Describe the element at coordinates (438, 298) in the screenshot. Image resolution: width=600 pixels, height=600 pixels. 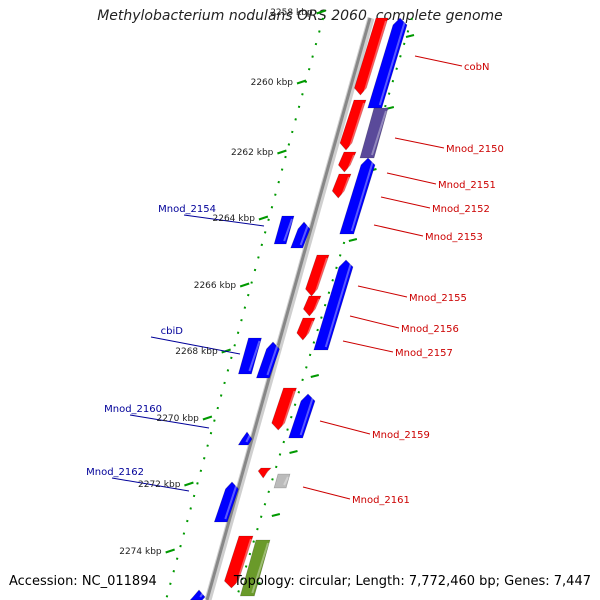
I see `gene-label-right: Mnod_2155` at that location.